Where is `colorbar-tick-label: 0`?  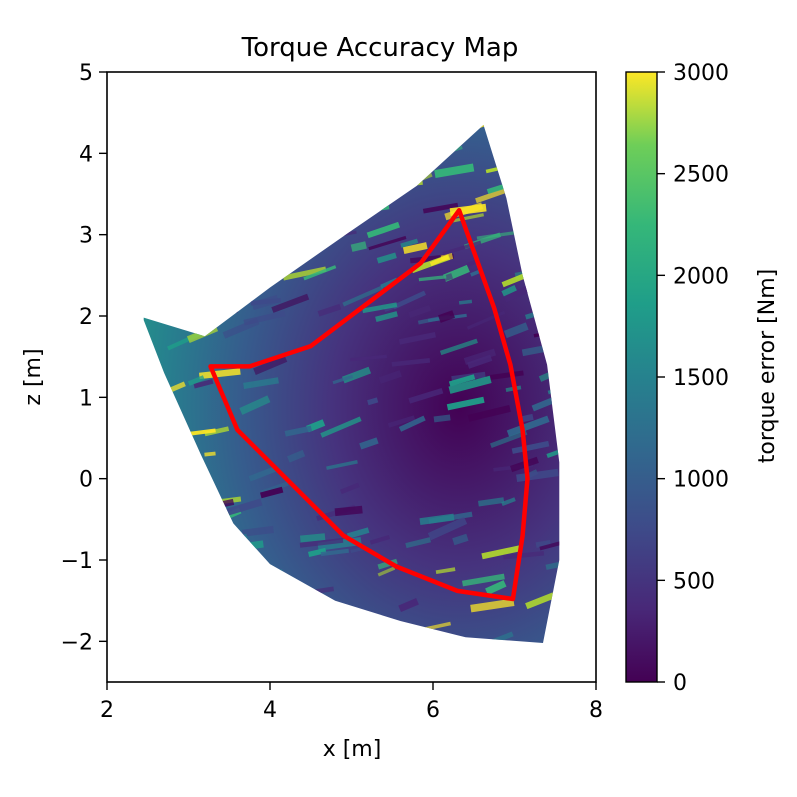 colorbar-tick-label: 0 is located at coordinates (680, 683).